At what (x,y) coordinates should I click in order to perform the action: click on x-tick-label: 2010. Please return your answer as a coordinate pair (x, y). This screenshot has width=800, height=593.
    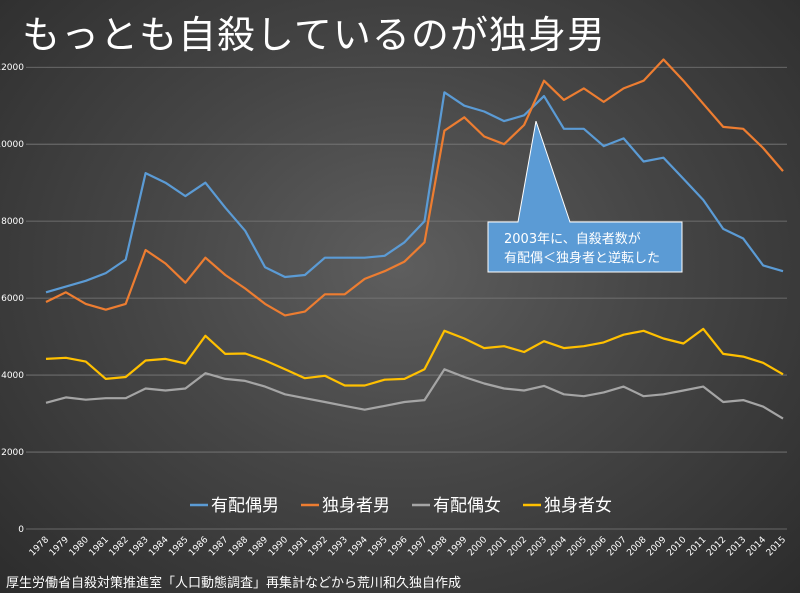
    Looking at the image, I should click on (676, 546).